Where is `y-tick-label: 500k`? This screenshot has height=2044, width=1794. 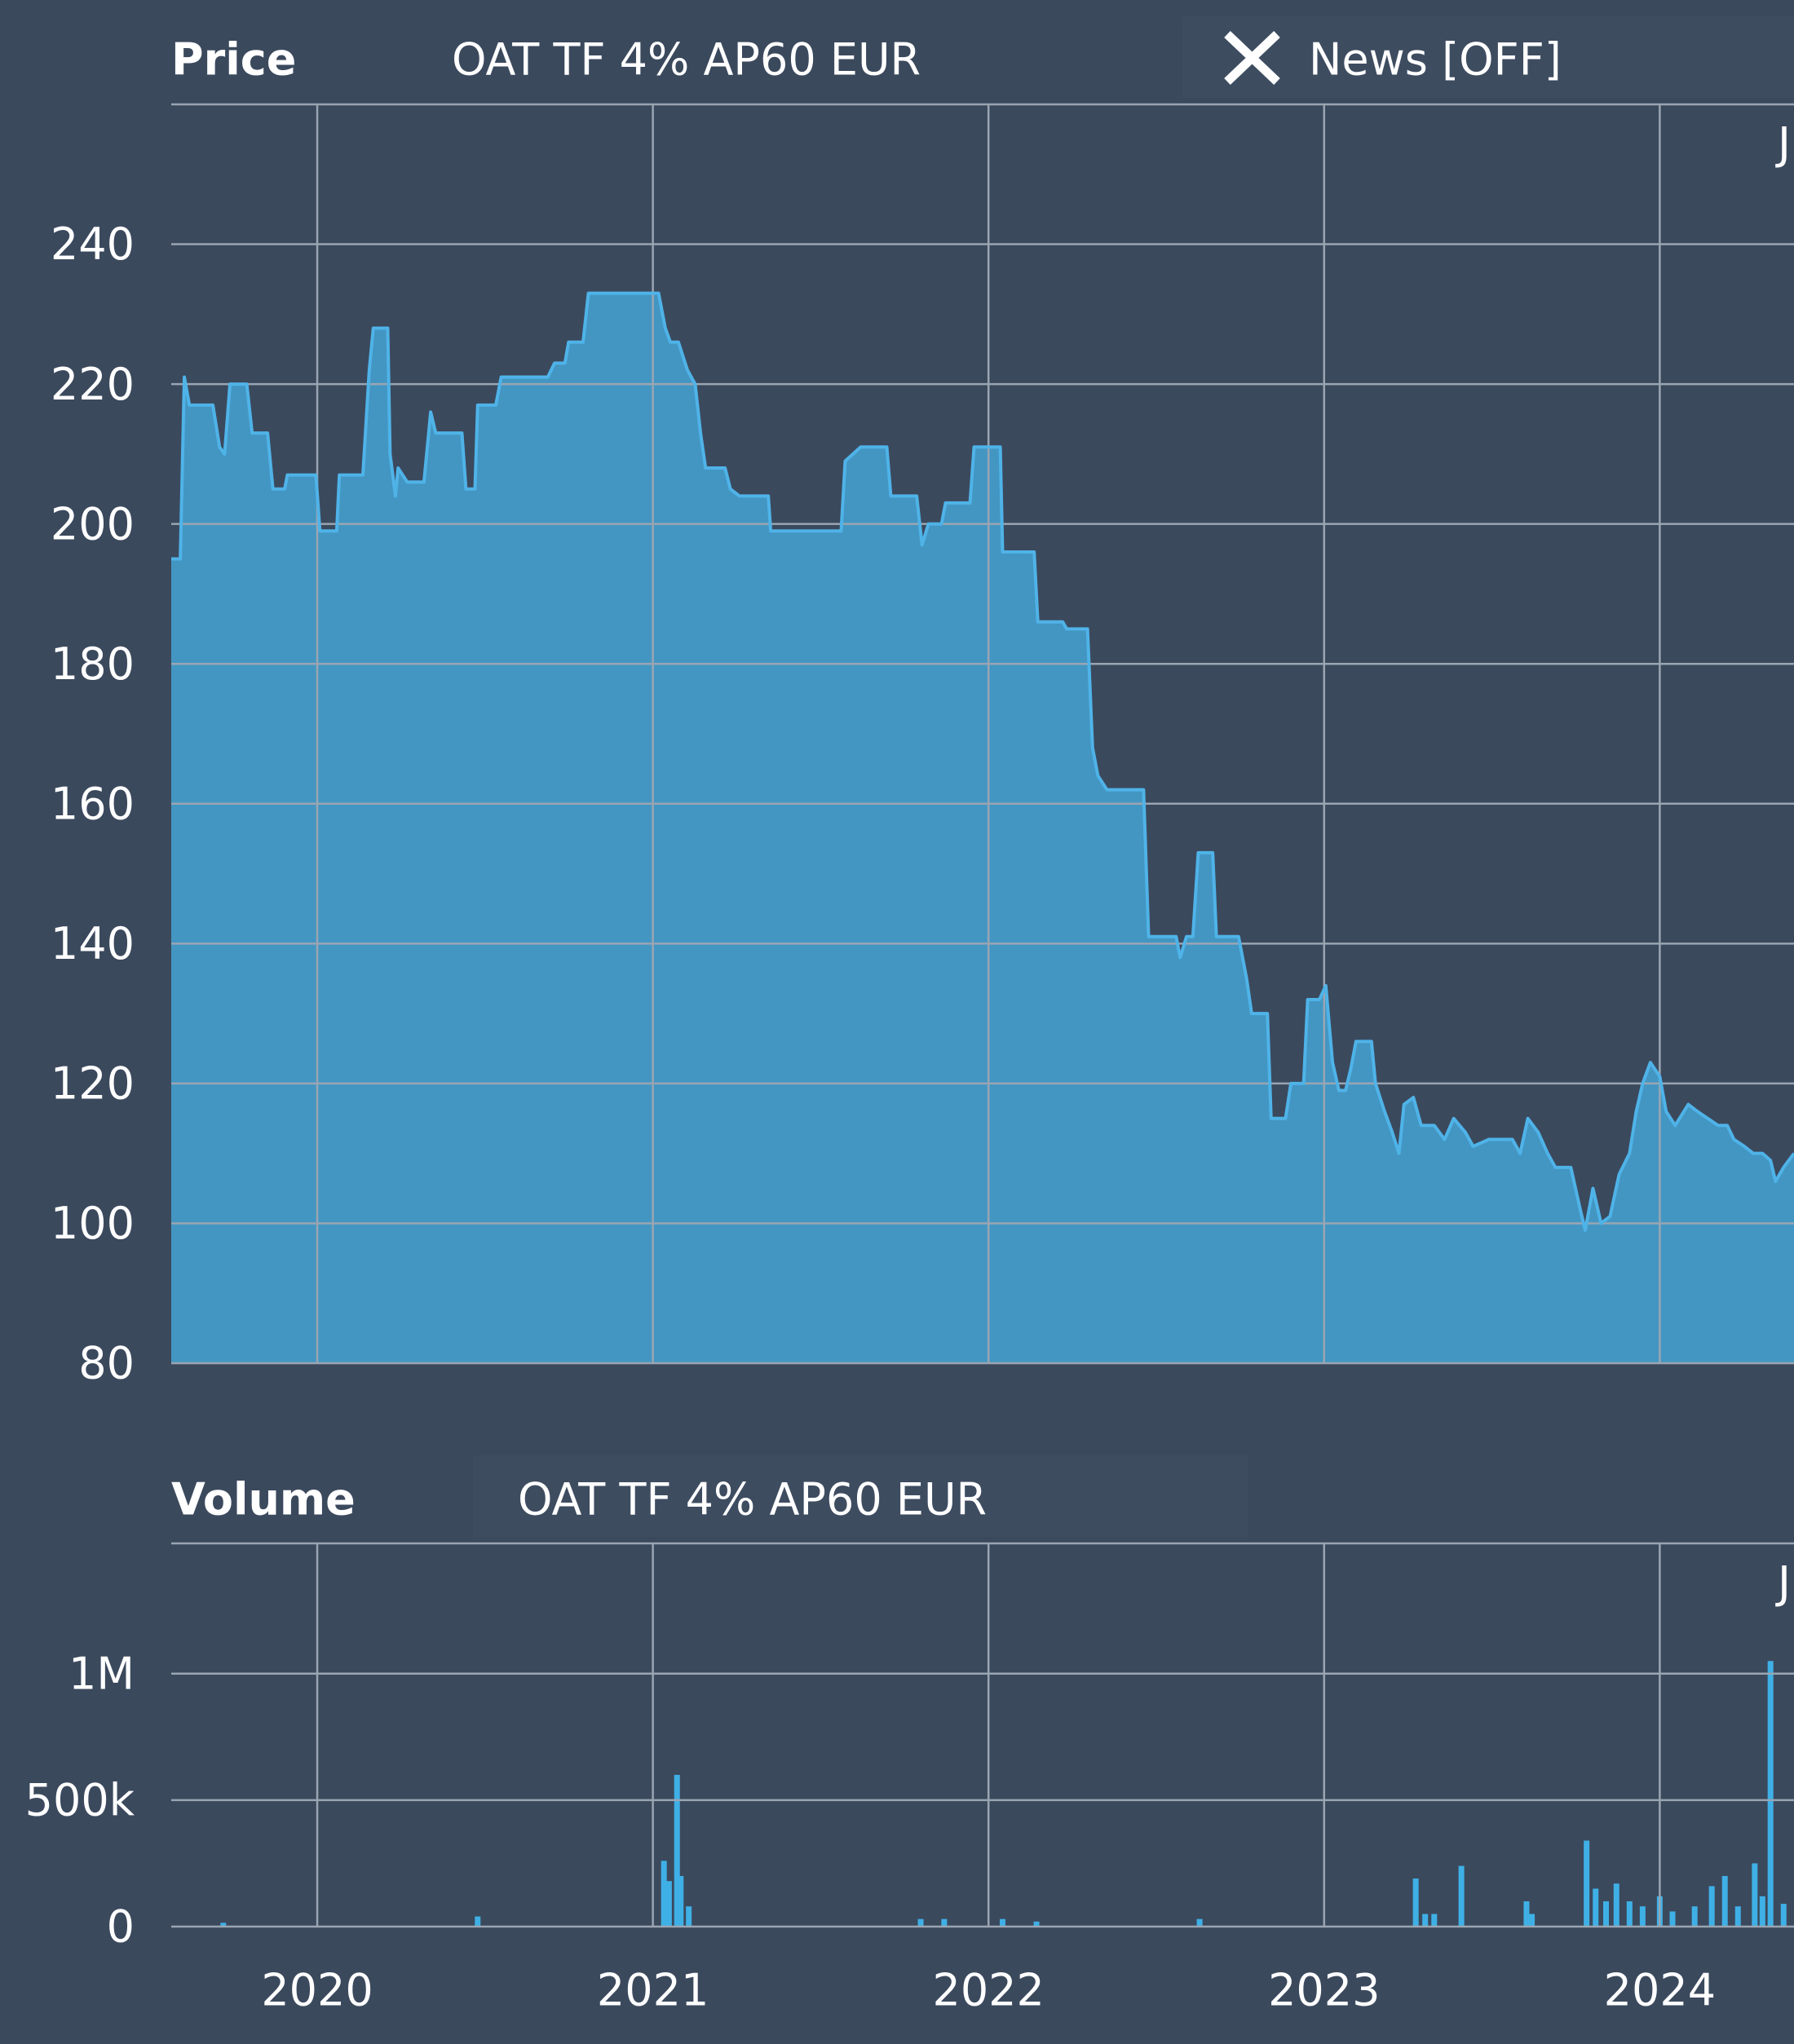 y-tick-label: 500k is located at coordinates (80, 1800).